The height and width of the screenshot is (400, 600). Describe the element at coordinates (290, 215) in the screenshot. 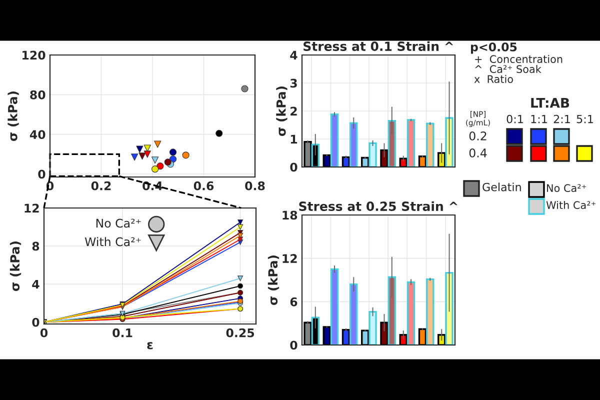

I see `y-tick-label: 18` at that location.